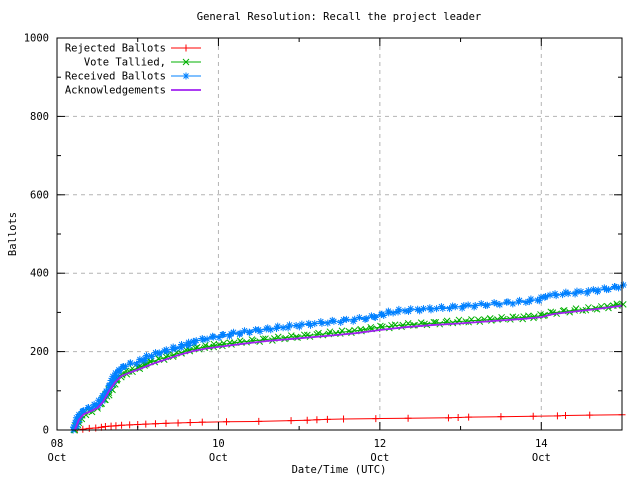  I want to click on legend-label-rejected-ballots: Rejected Ballots, so click(115, 49).